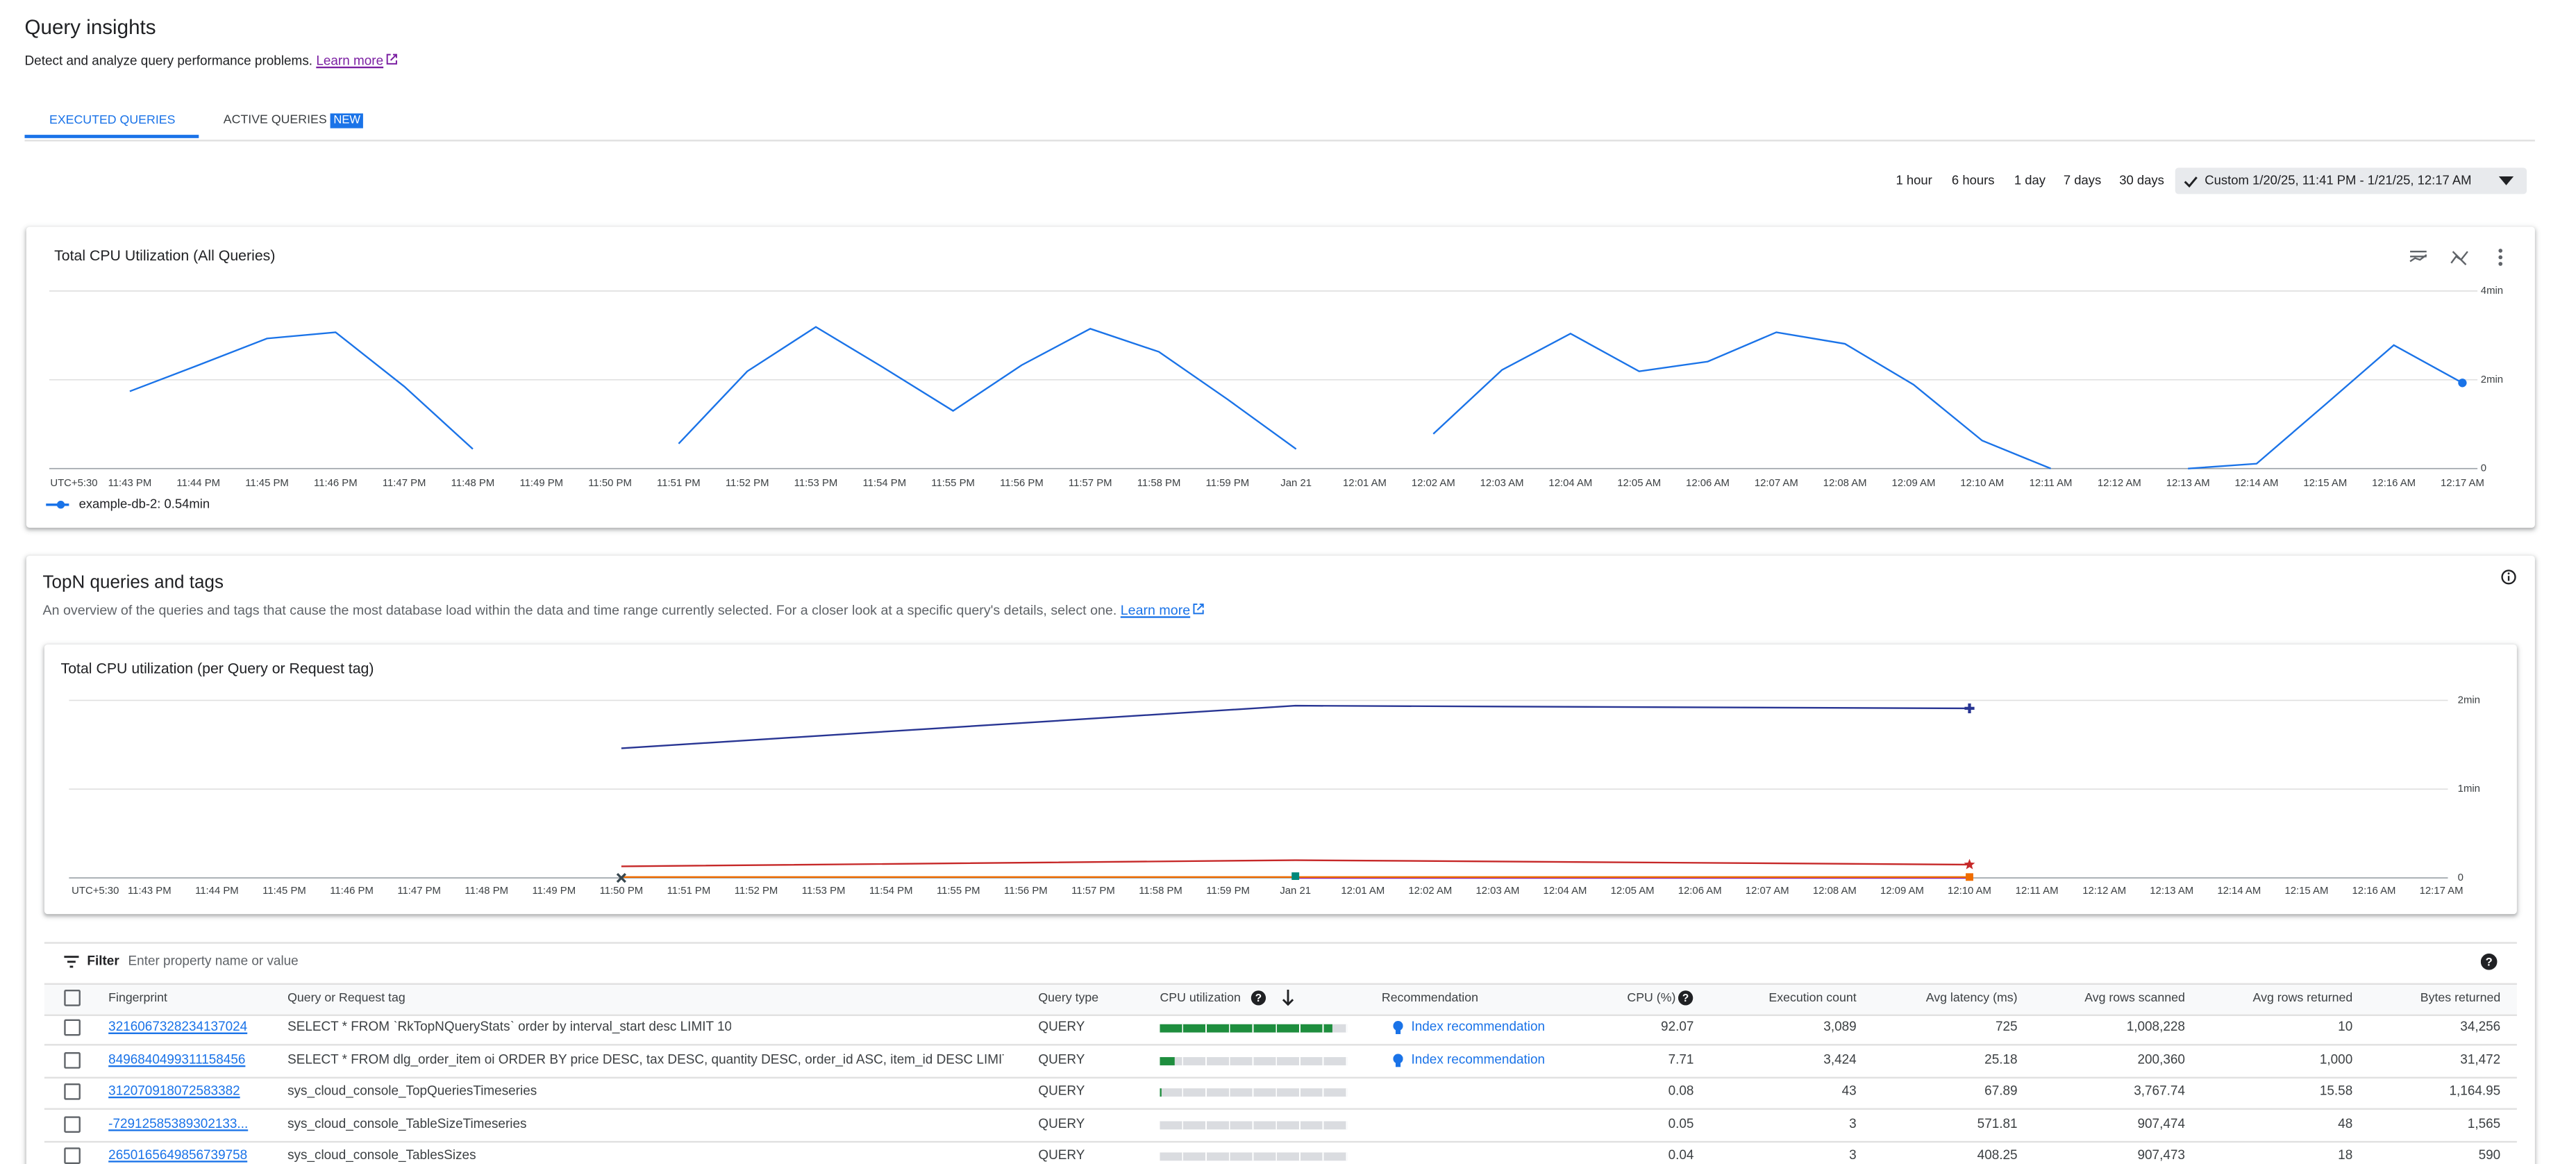 This screenshot has width=2576, height=1164. Describe the element at coordinates (2257, 483) in the screenshot. I see `x-tick-label: 12:14 AM` at that location.